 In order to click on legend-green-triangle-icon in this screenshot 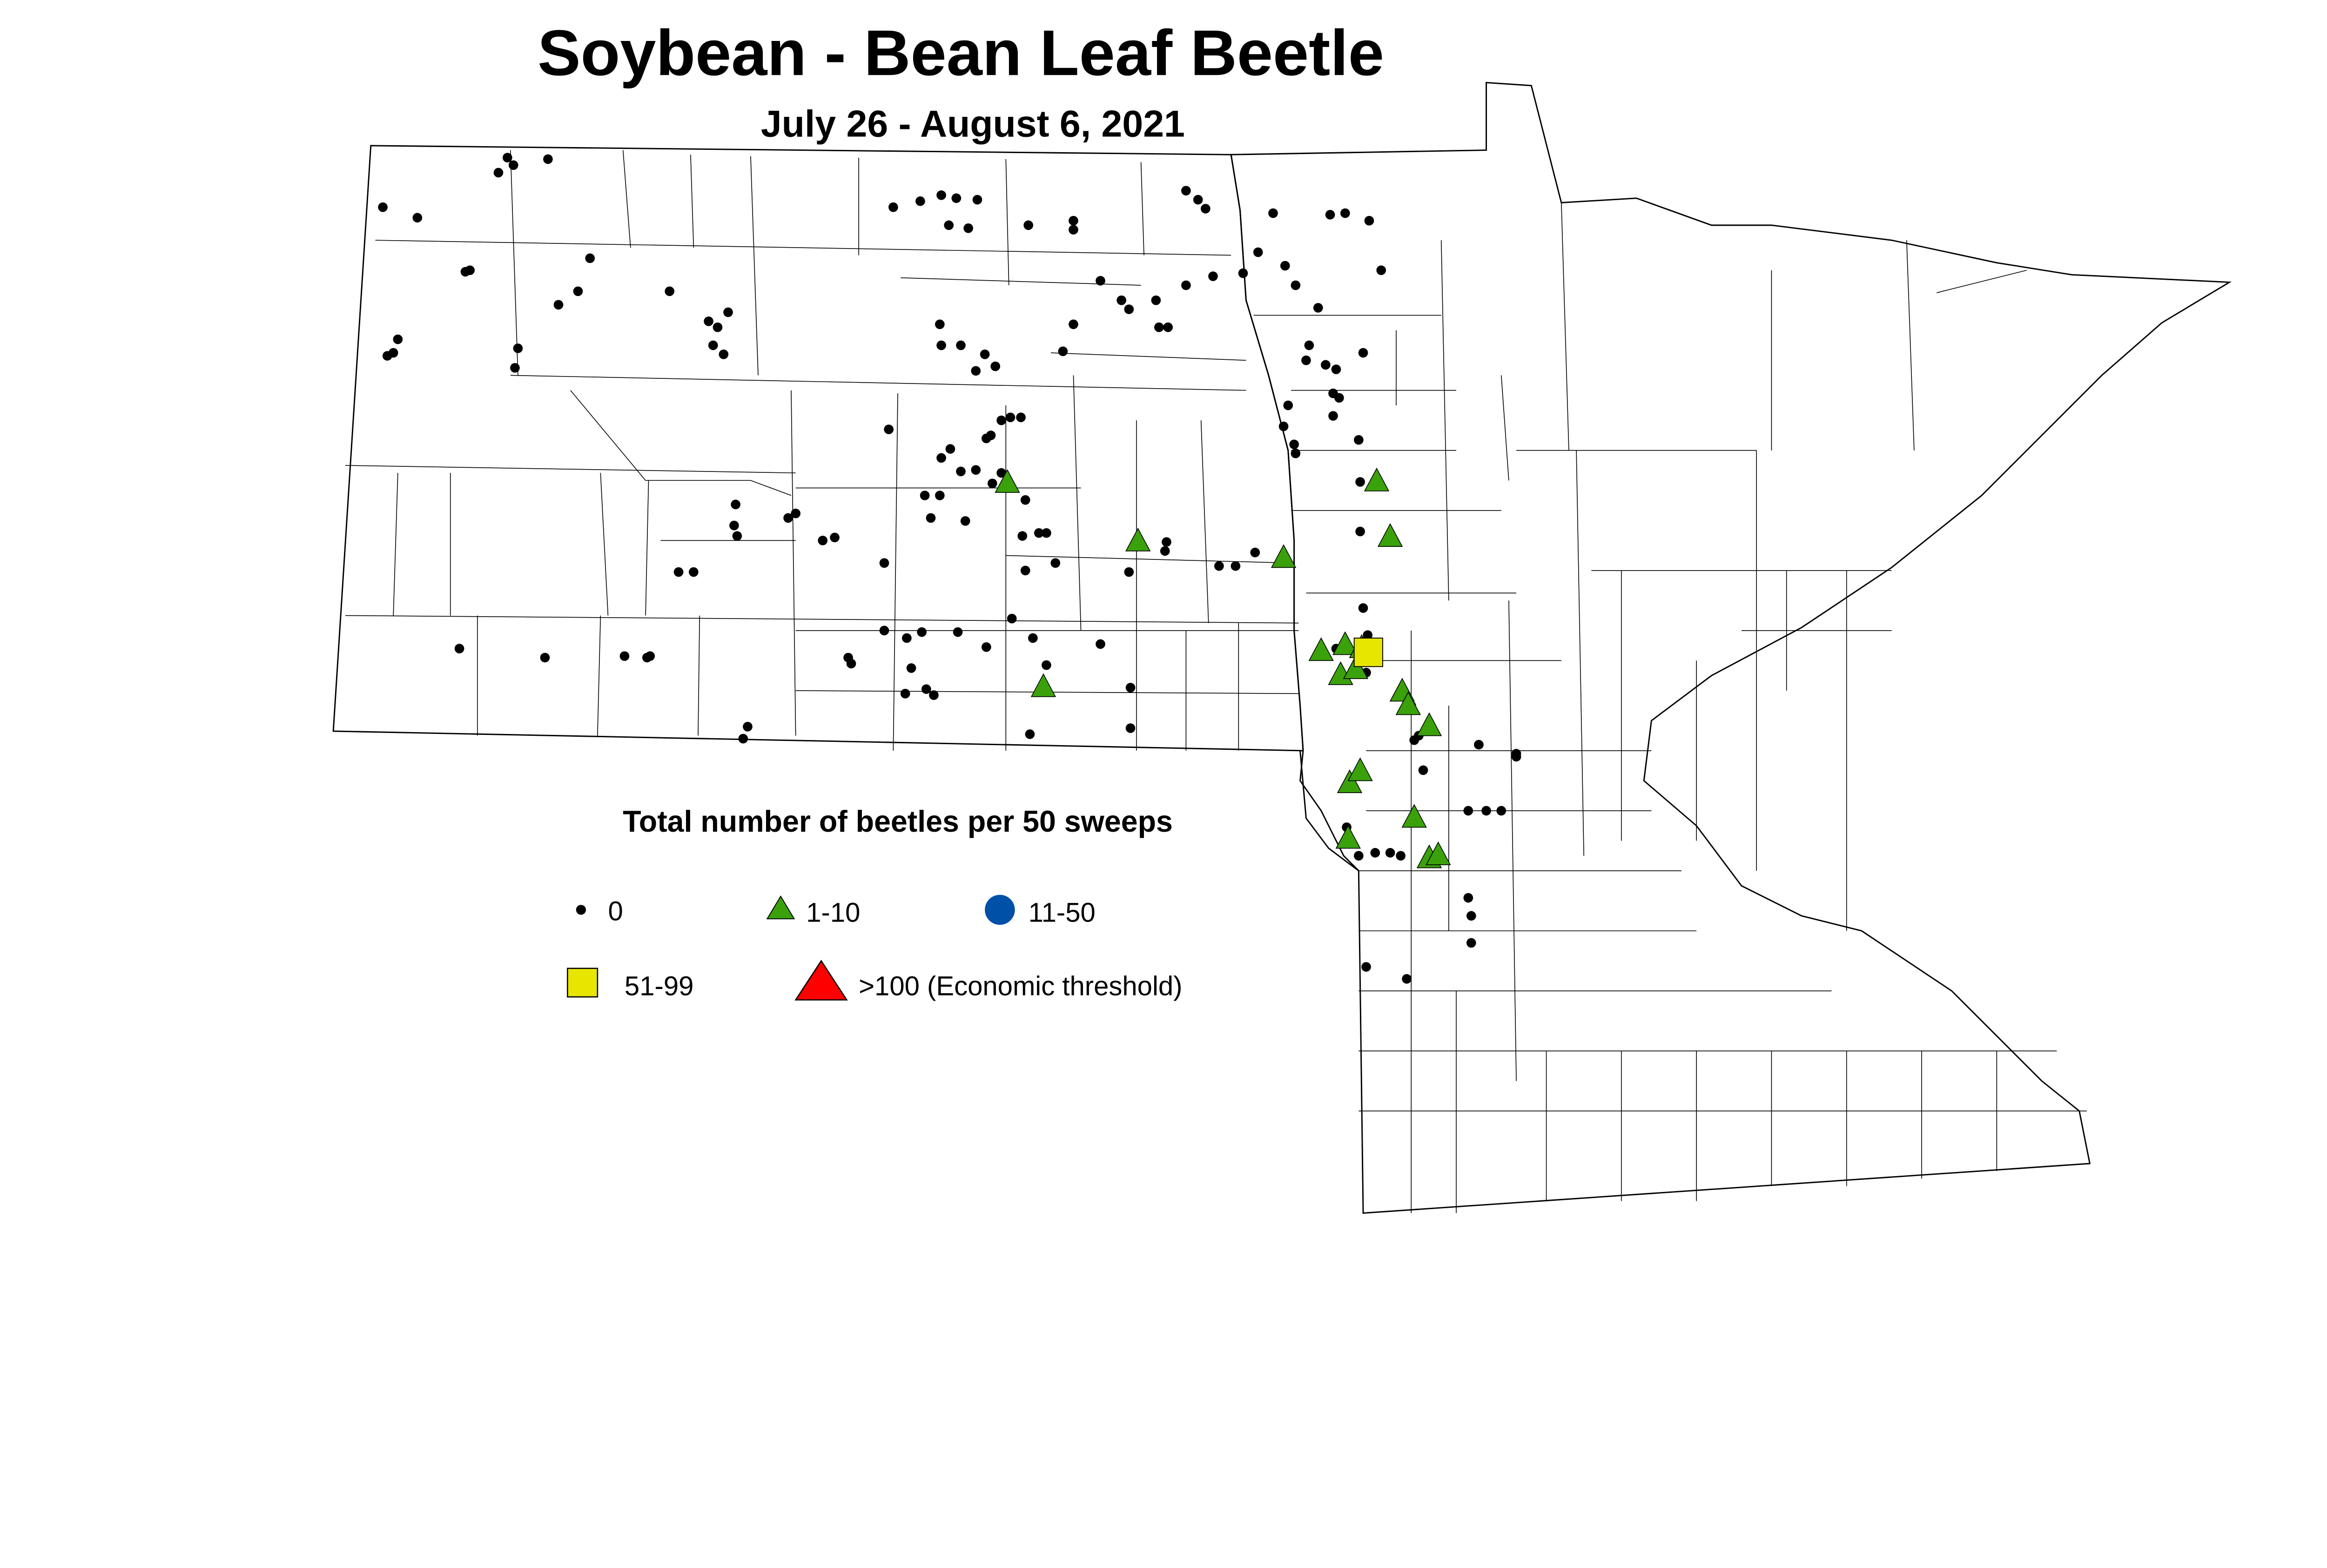, I will do `click(780, 907)`.